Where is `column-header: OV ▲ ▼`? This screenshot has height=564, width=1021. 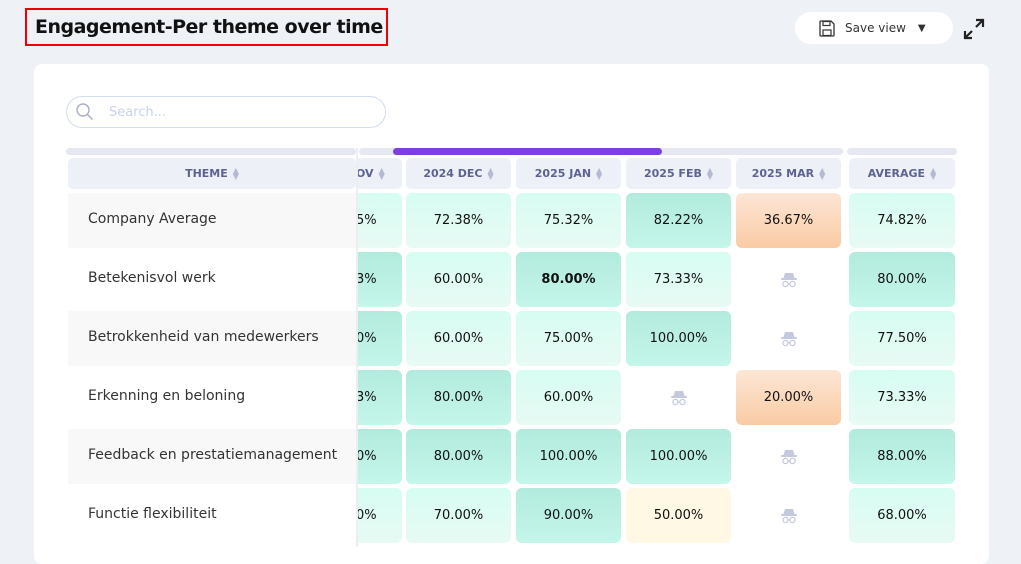
column-header: OV ▲ ▼ is located at coordinates (379, 173).